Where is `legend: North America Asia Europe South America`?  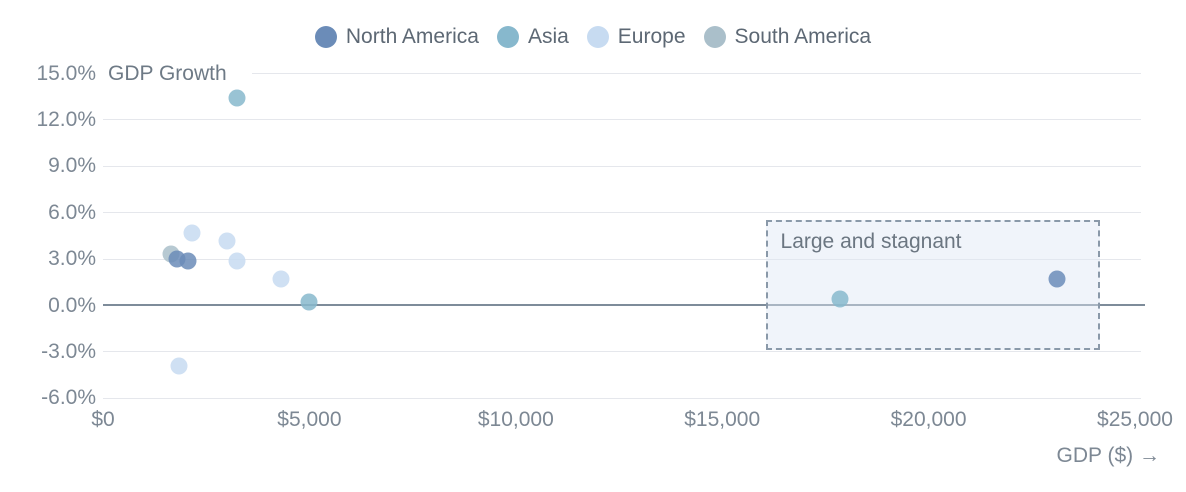 legend: North America Asia Europe South America is located at coordinates (593, 37).